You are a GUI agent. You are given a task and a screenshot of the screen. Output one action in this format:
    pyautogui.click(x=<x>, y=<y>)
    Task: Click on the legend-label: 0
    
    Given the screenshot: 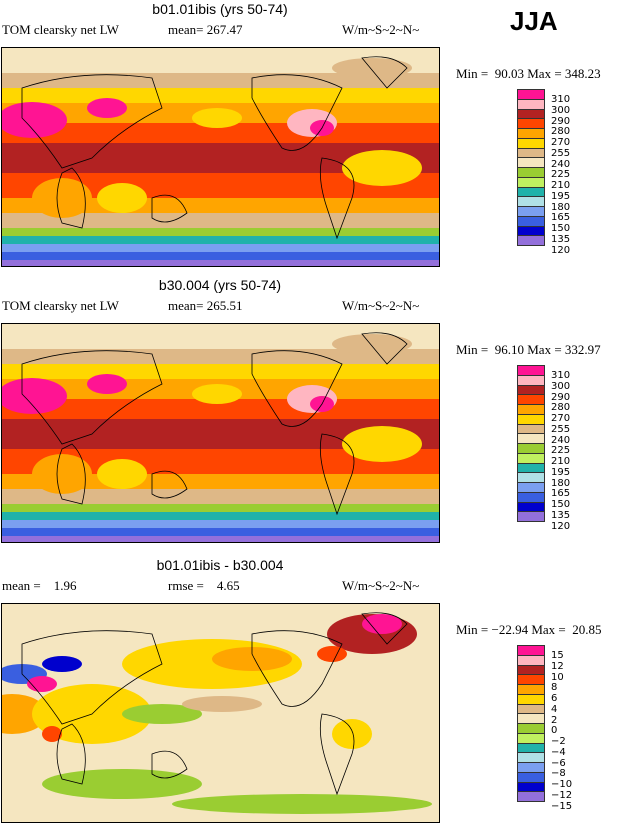 What is the action you would take?
    pyautogui.click(x=554, y=731)
    